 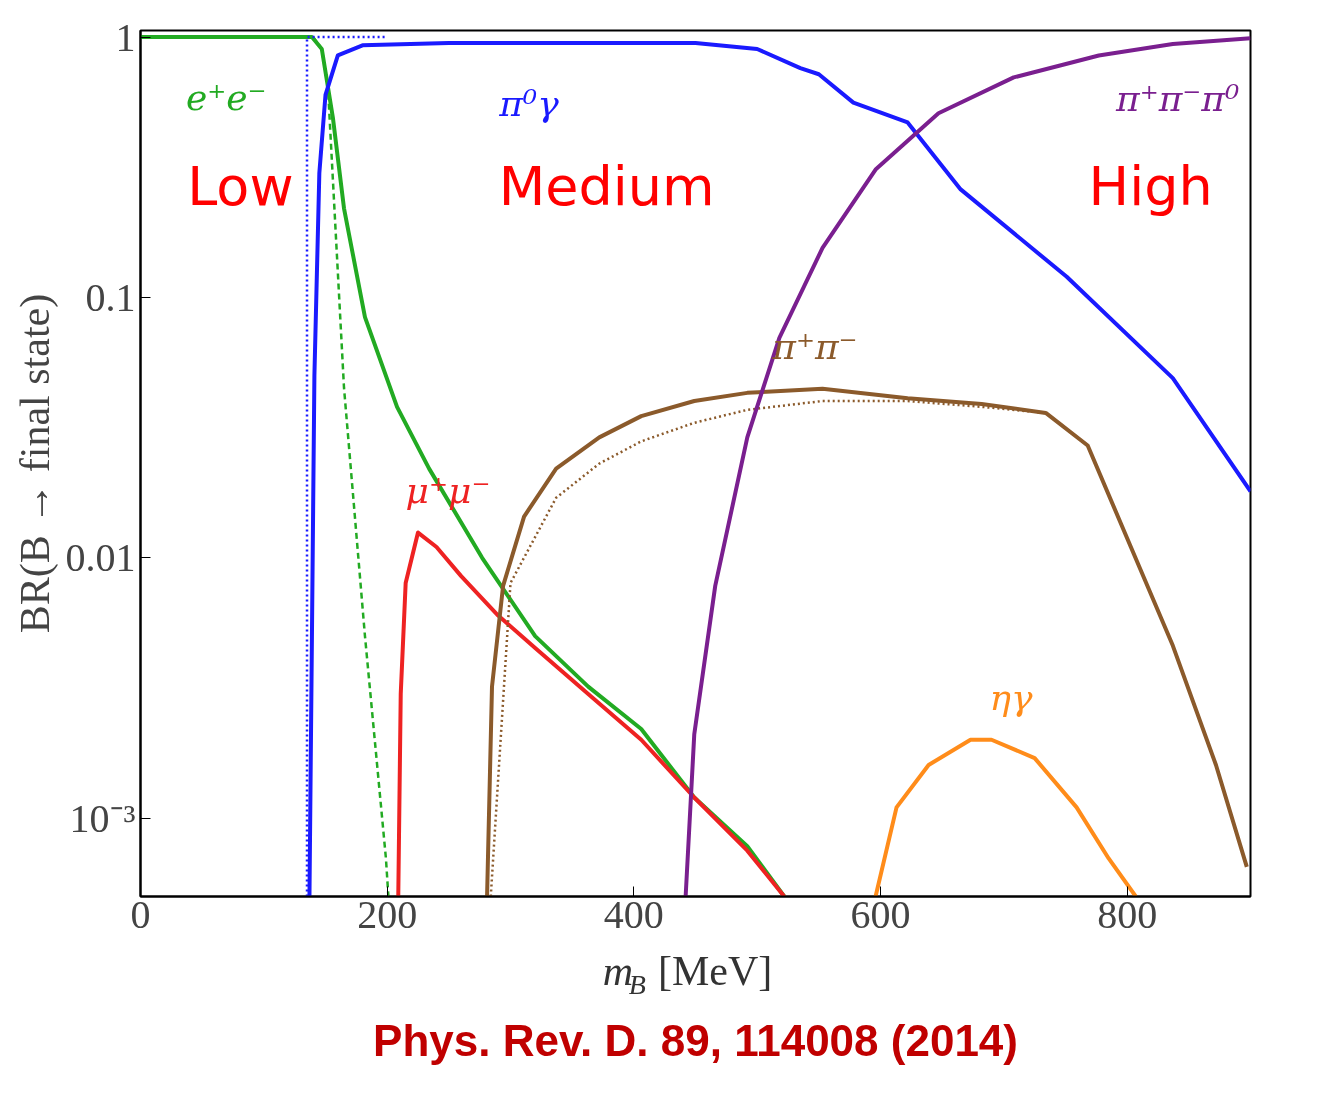 What do you see at coordinates (695, 1040) in the screenshot?
I see `text: Phys. Rev. D. 89, 114008 (2014)` at bounding box center [695, 1040].